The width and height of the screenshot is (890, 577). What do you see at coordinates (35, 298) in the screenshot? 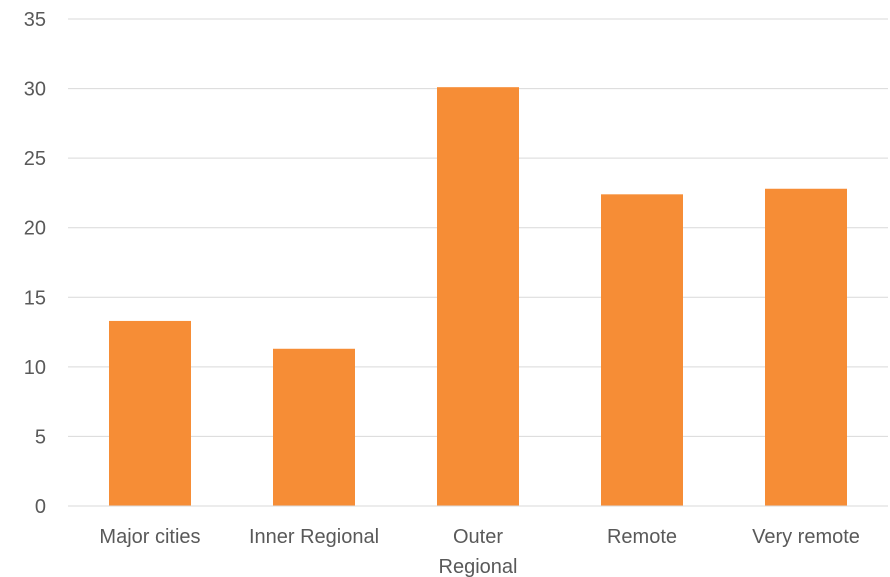
I see `y-tick-label: 15` at bounding box center [35, 298].